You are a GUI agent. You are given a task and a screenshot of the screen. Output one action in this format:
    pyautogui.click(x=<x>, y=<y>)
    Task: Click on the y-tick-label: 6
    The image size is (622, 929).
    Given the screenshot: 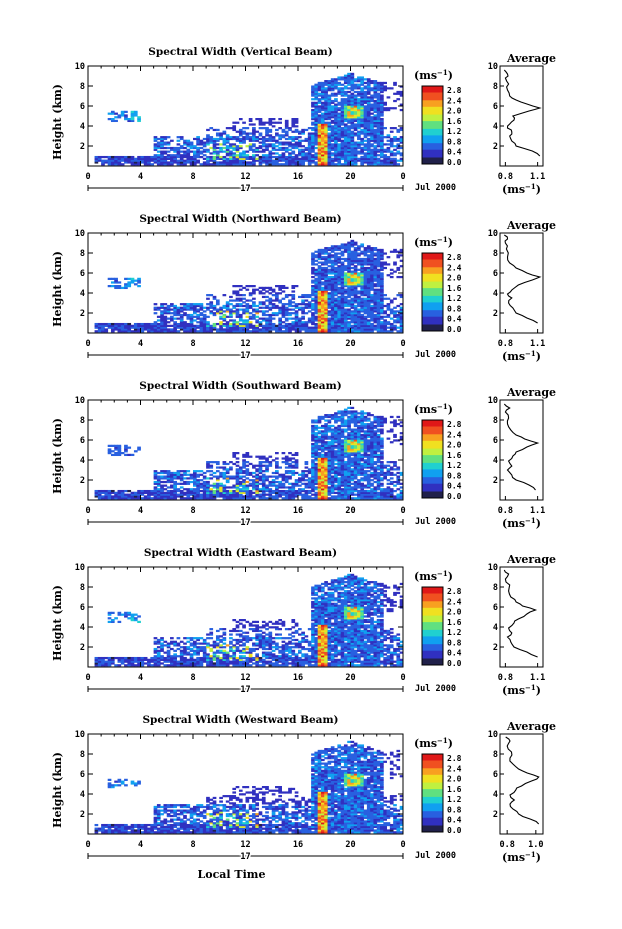 What is the action you would take?
    pyautogui.click(x=82, y=274)
    